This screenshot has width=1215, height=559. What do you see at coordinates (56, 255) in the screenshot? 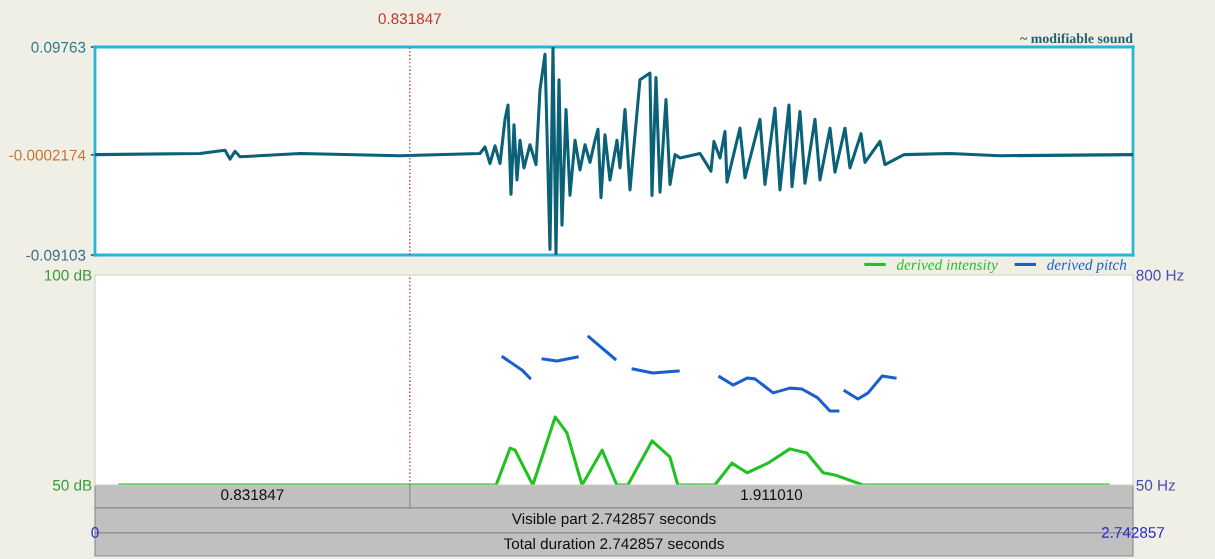
I see `y-tick-label: -0.09103` at bounding box center [56, 255].